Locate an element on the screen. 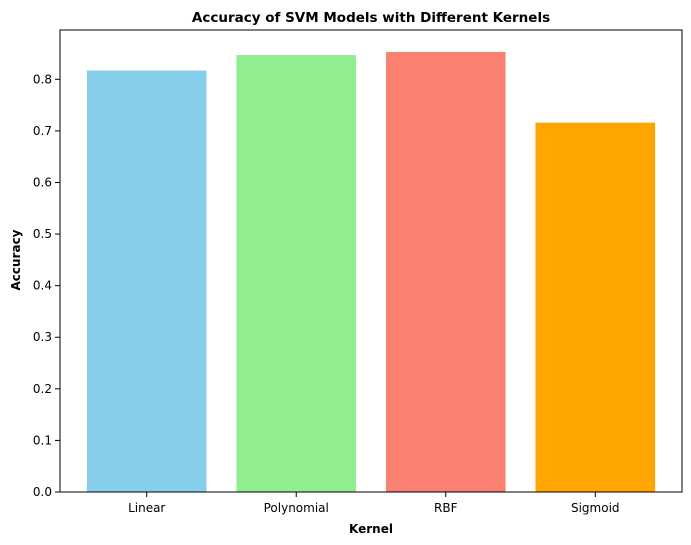  x-axis-label: Kernel is located at coordinates (371, 529).